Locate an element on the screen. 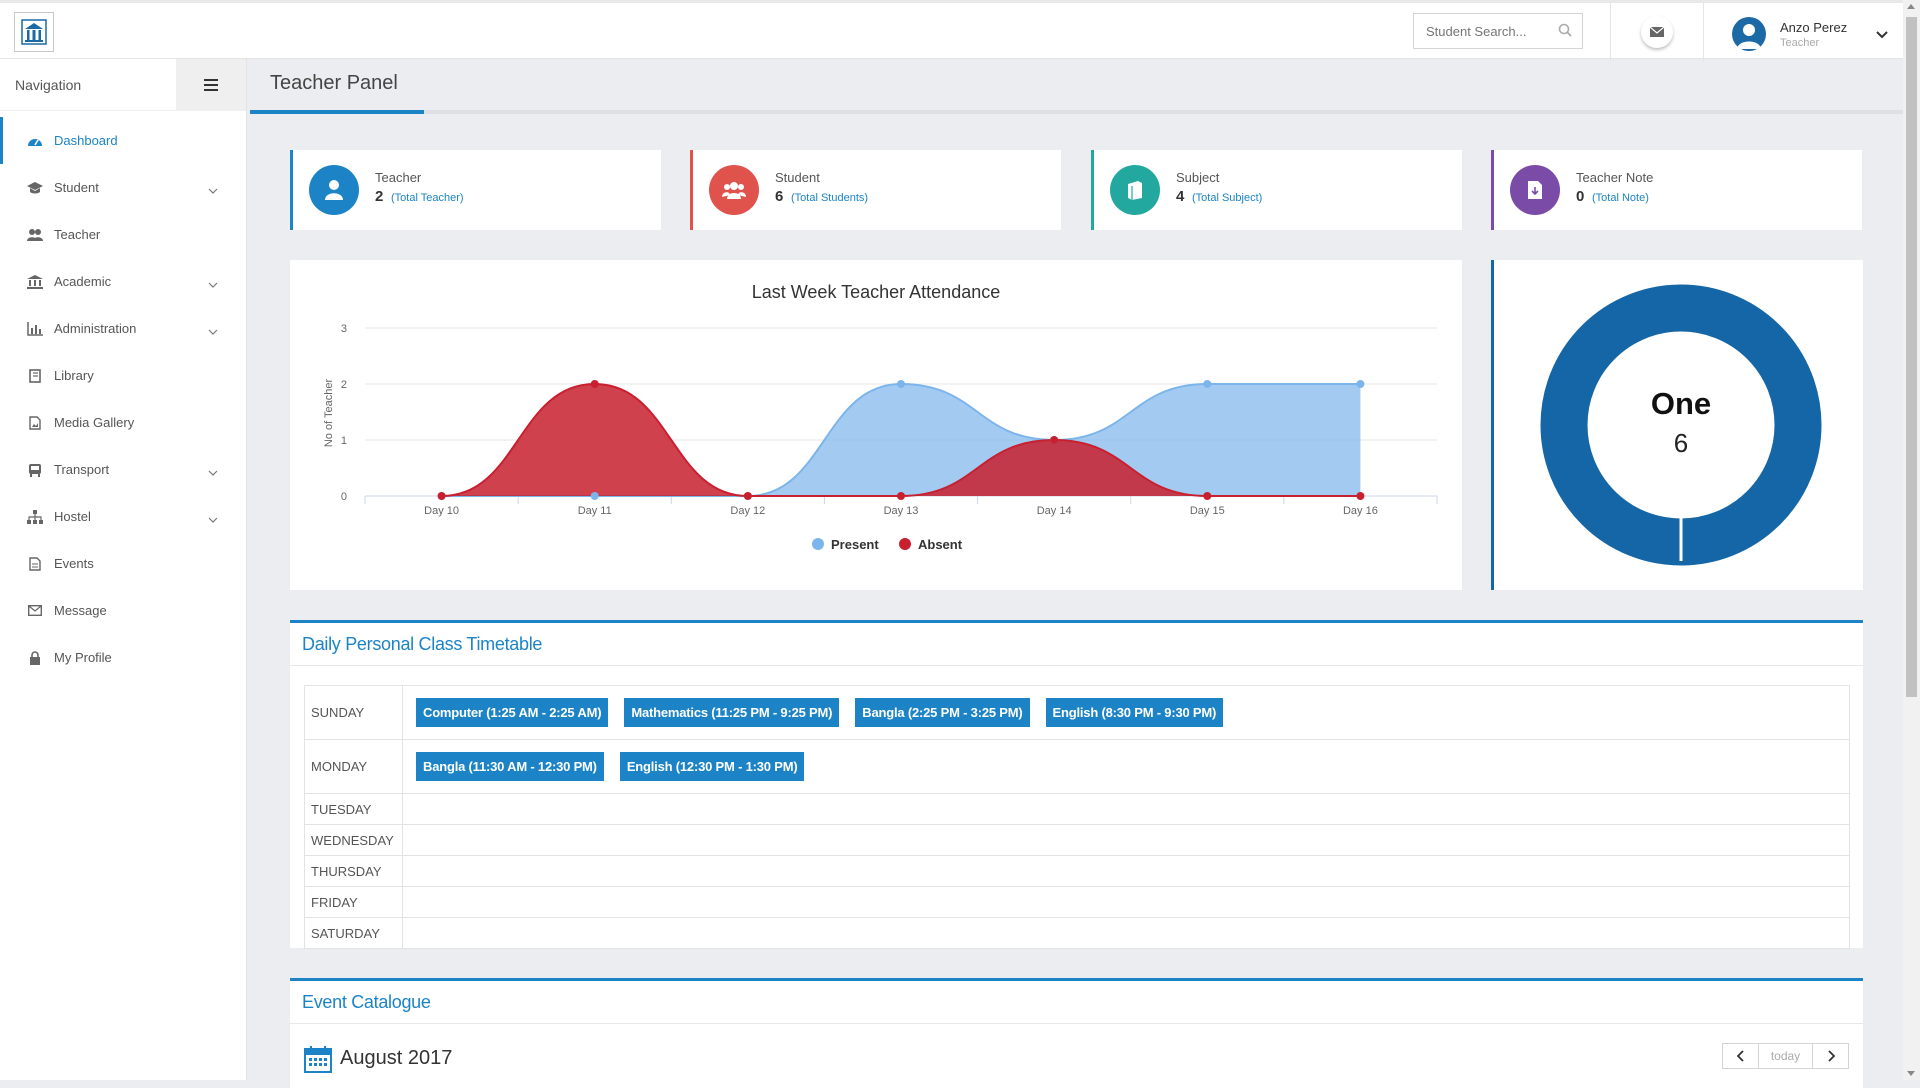  table-row: FRIDAY is located at coordinates (1077, 902).